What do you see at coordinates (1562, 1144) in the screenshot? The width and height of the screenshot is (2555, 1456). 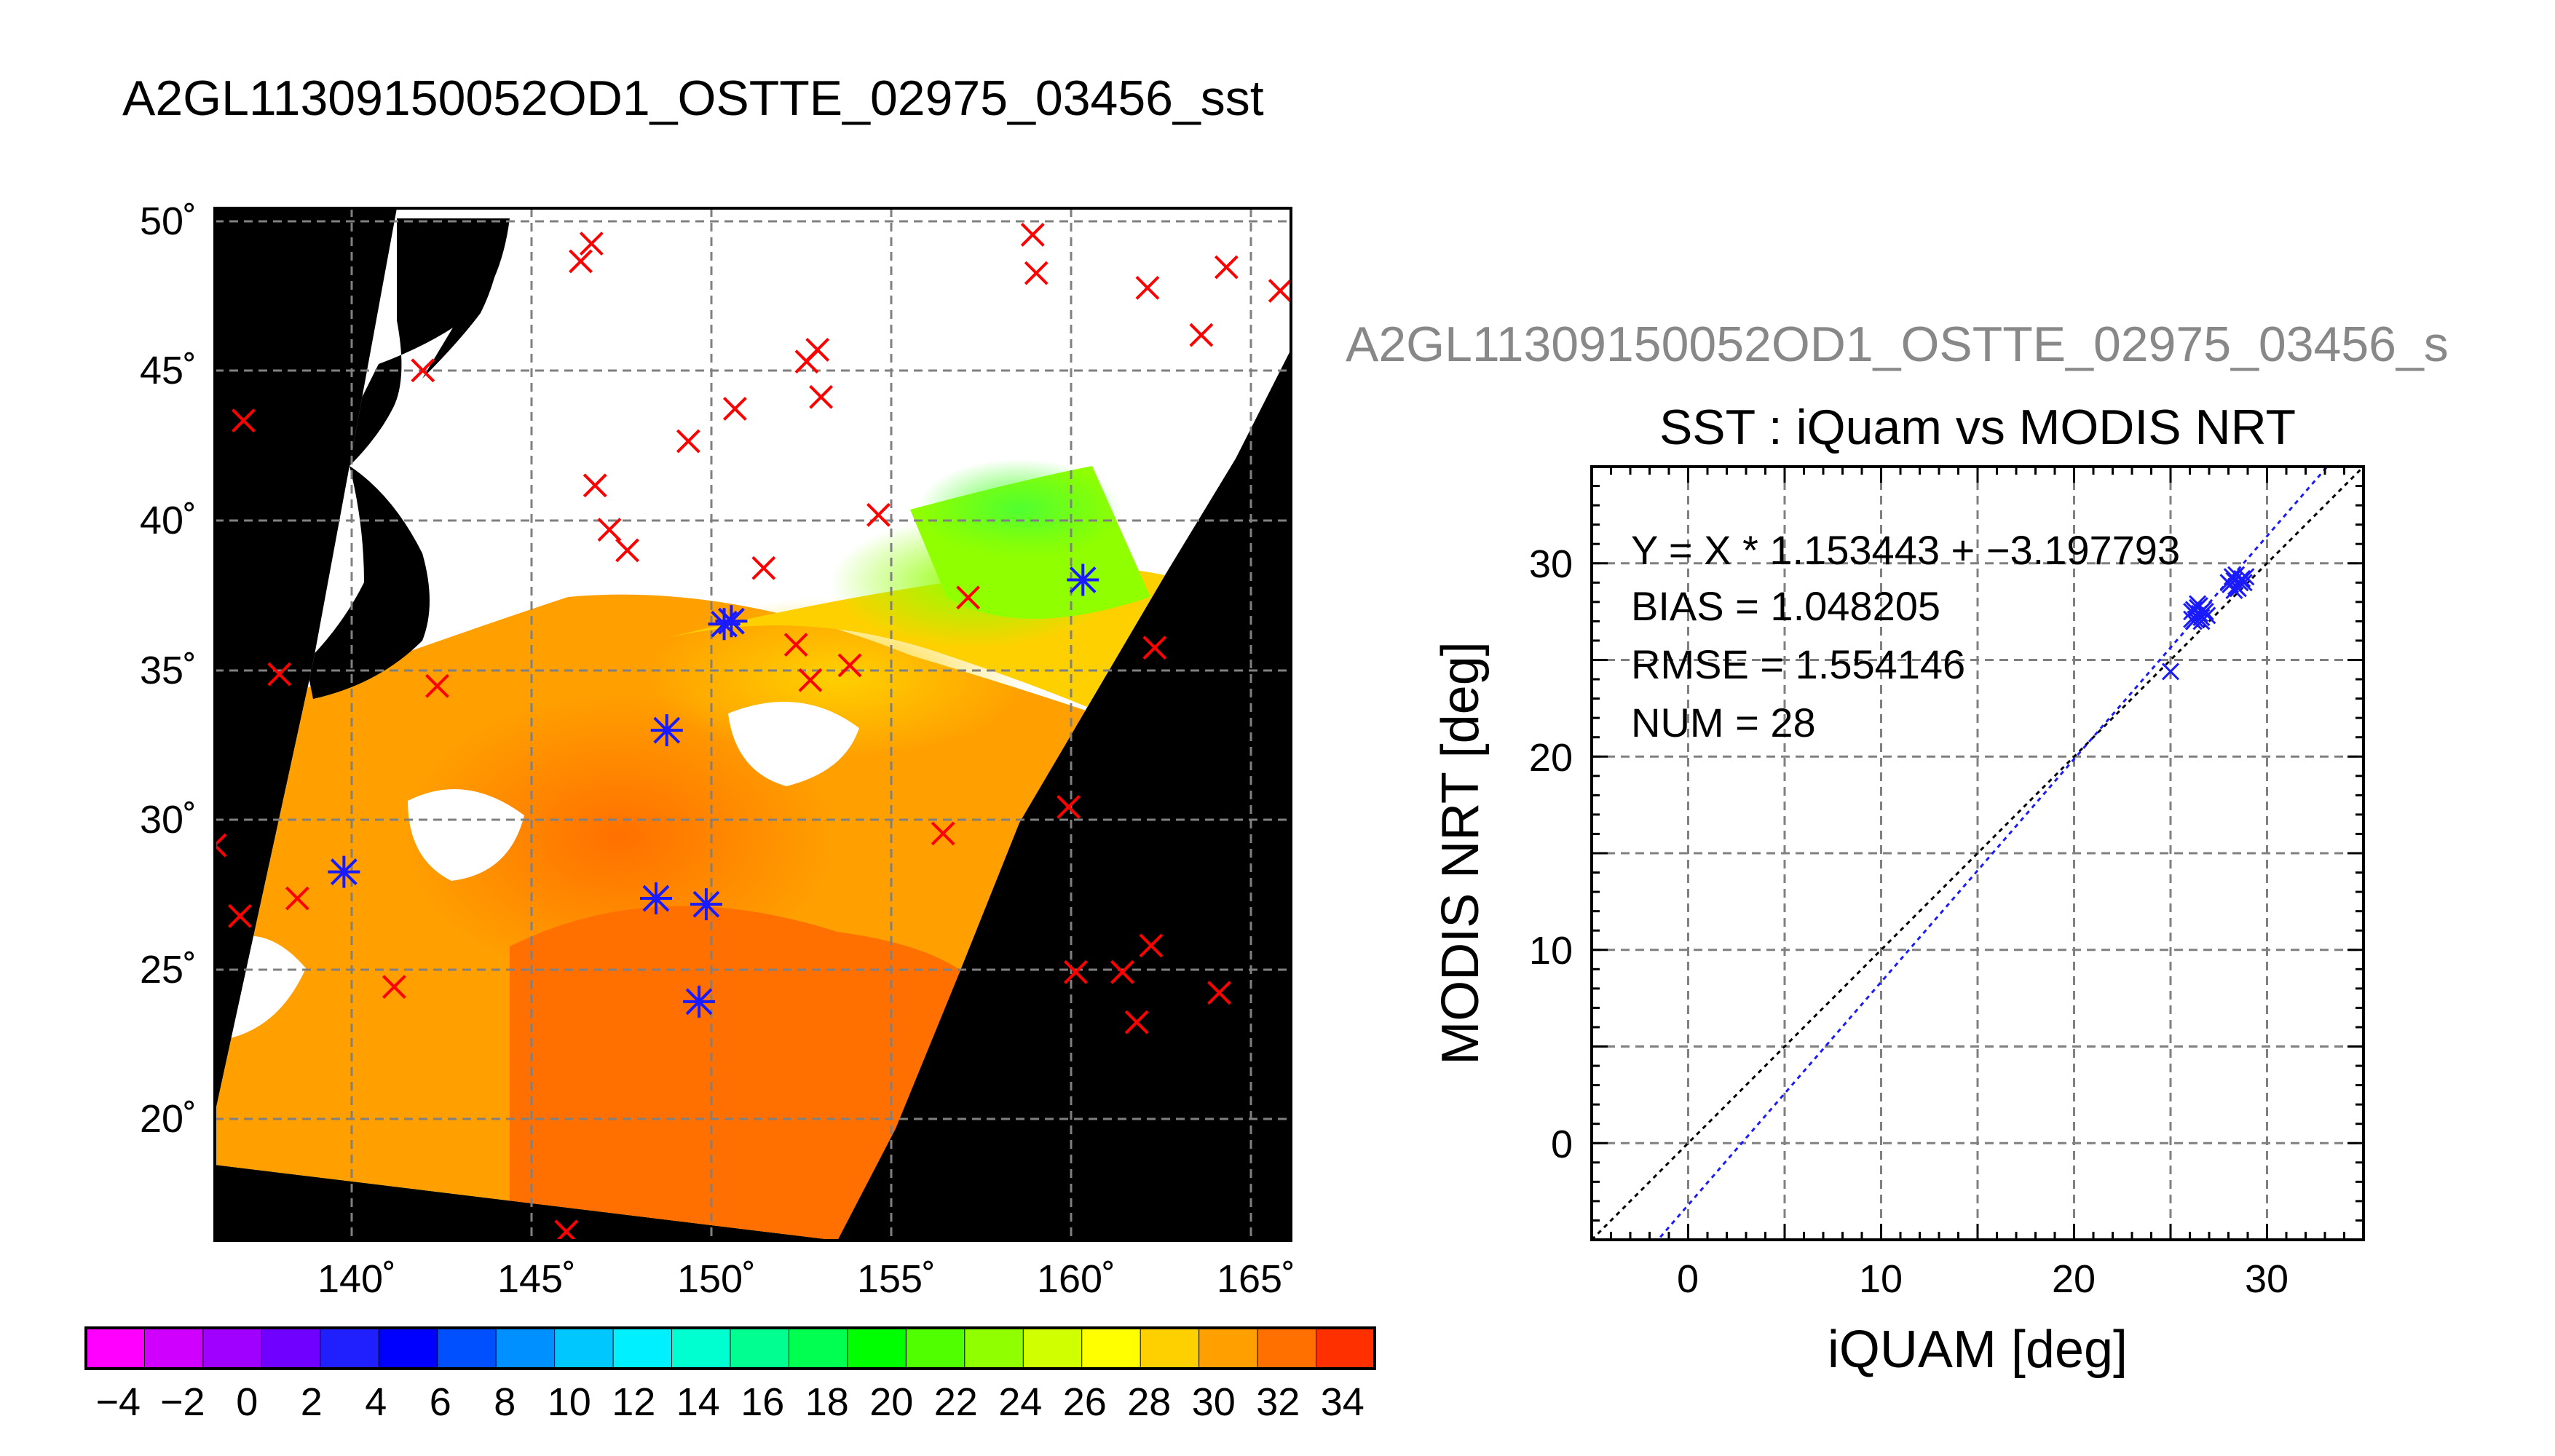 I see `scatter-y-tick: 0` at bounding box center [1562, 1144].